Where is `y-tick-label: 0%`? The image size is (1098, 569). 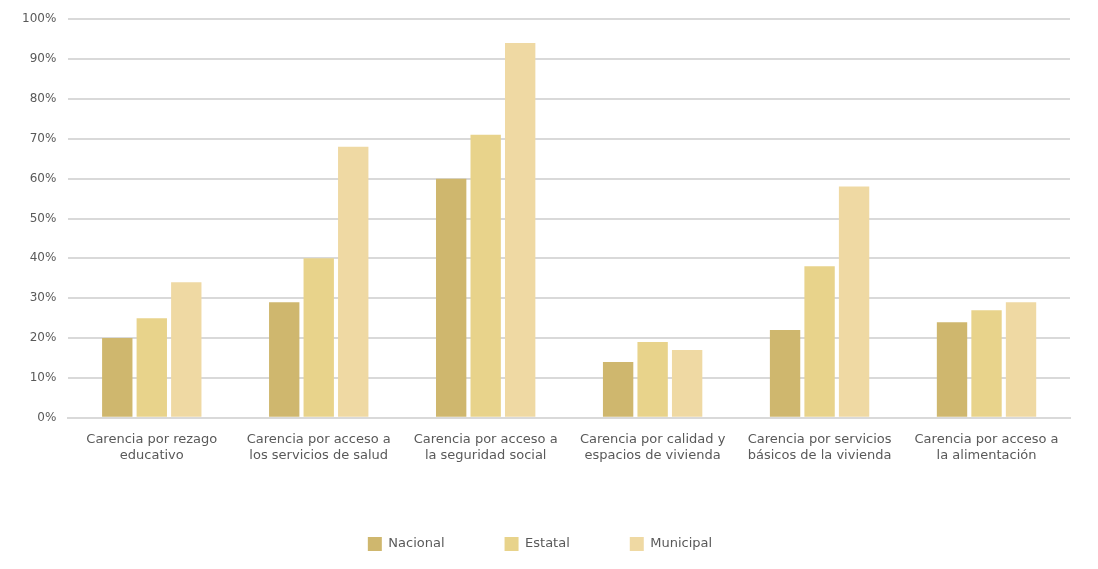
y-tick-label: 0% is located at coordinates (47, 416).